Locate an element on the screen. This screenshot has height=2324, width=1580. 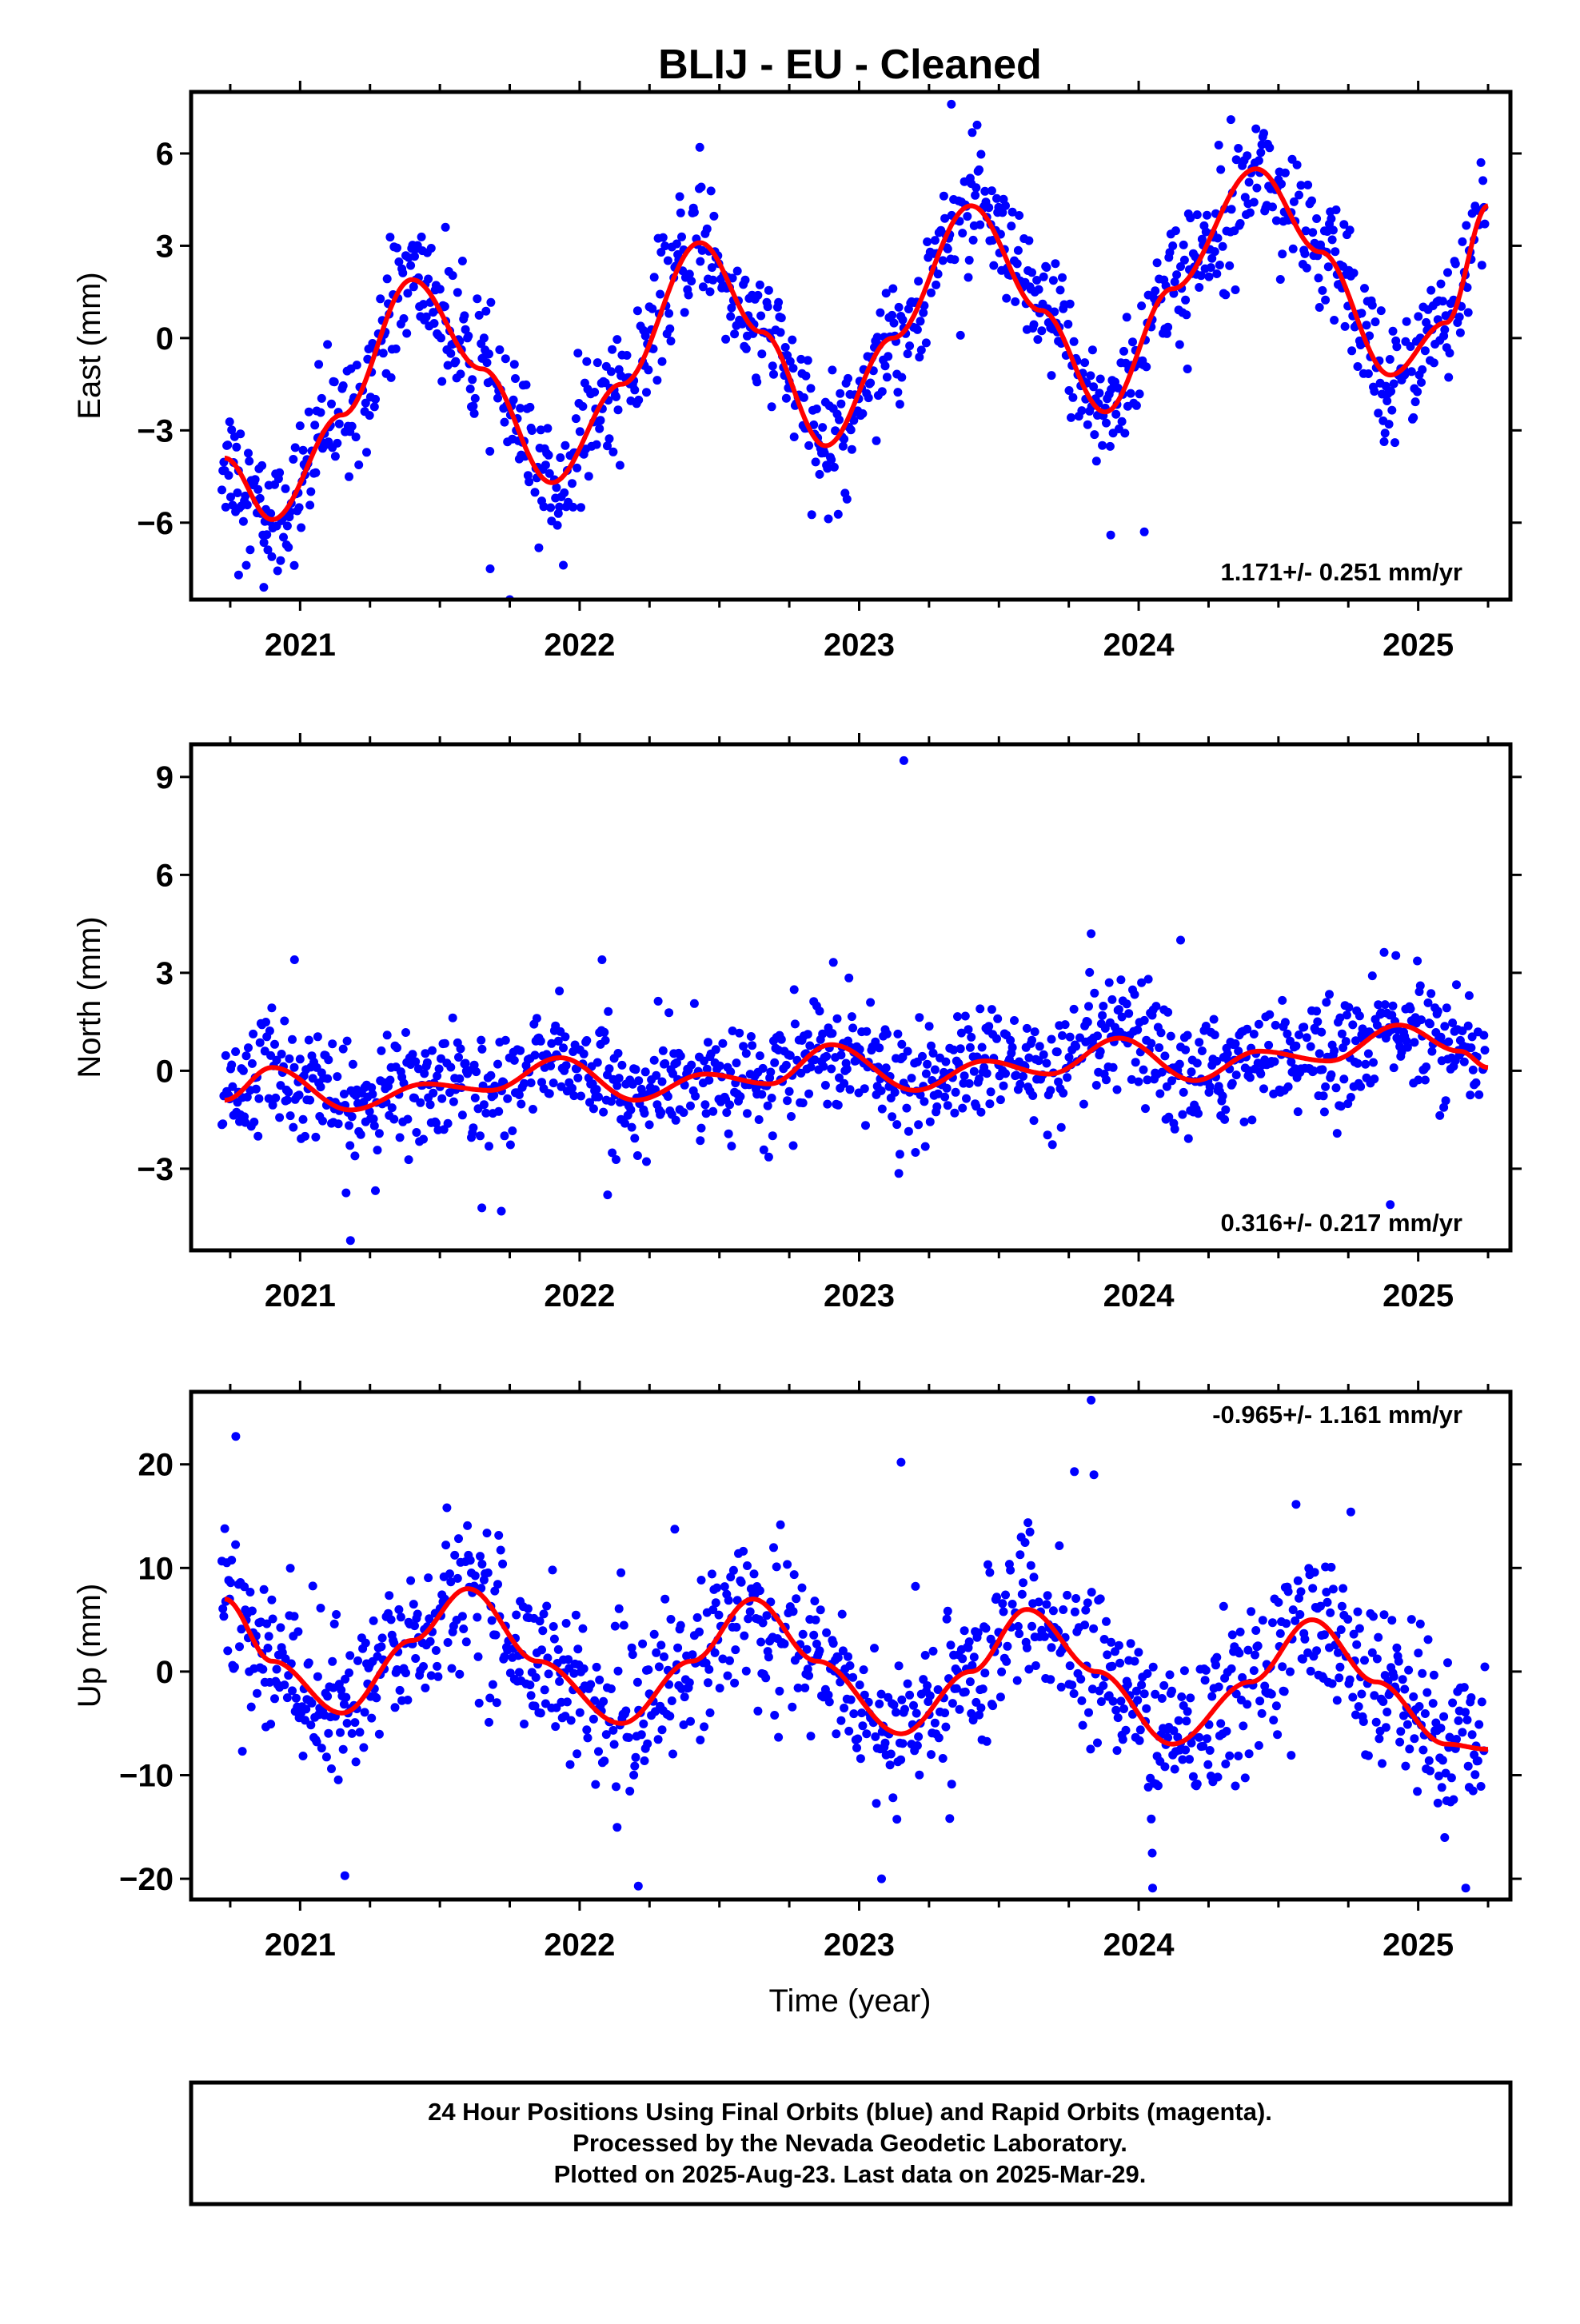
north-x-tick-label: 2025 is located at coordinates (1418, 1296).